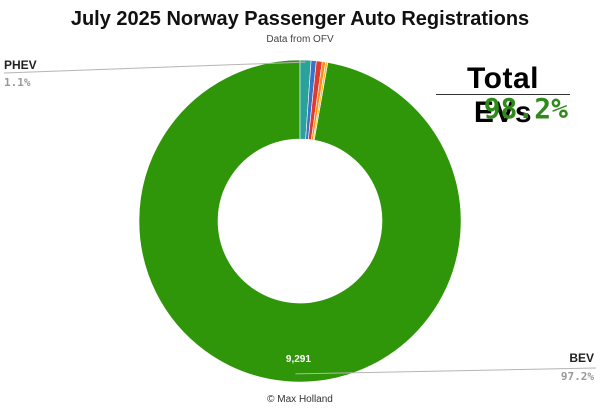 This screenshot has height=420, width=600. Describe the element at coordinates (300, 39) in the screenshot. I see `chart-subtitle: Data from OFV` at that location.